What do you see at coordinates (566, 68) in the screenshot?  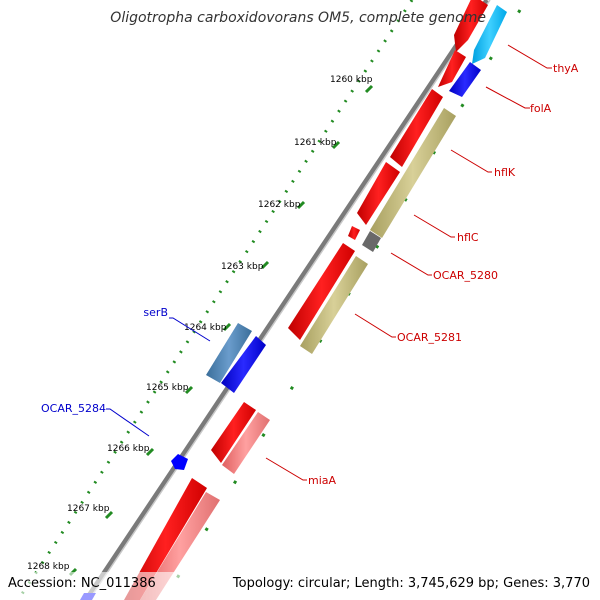 I see `gene-label-thyA: thyA` at bounding box center [566, 68].